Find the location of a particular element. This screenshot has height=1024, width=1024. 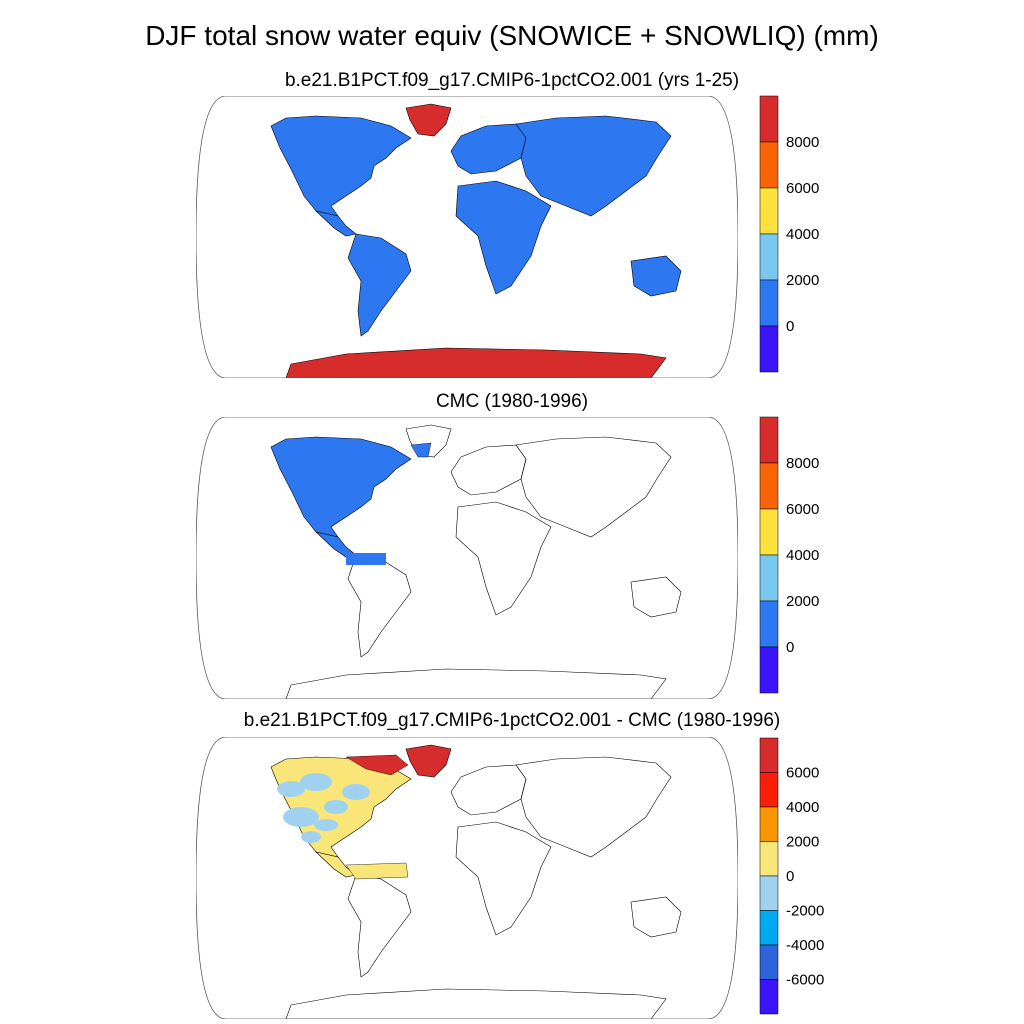

colorbar-label: -6000 is located at coordinates (805, 980).